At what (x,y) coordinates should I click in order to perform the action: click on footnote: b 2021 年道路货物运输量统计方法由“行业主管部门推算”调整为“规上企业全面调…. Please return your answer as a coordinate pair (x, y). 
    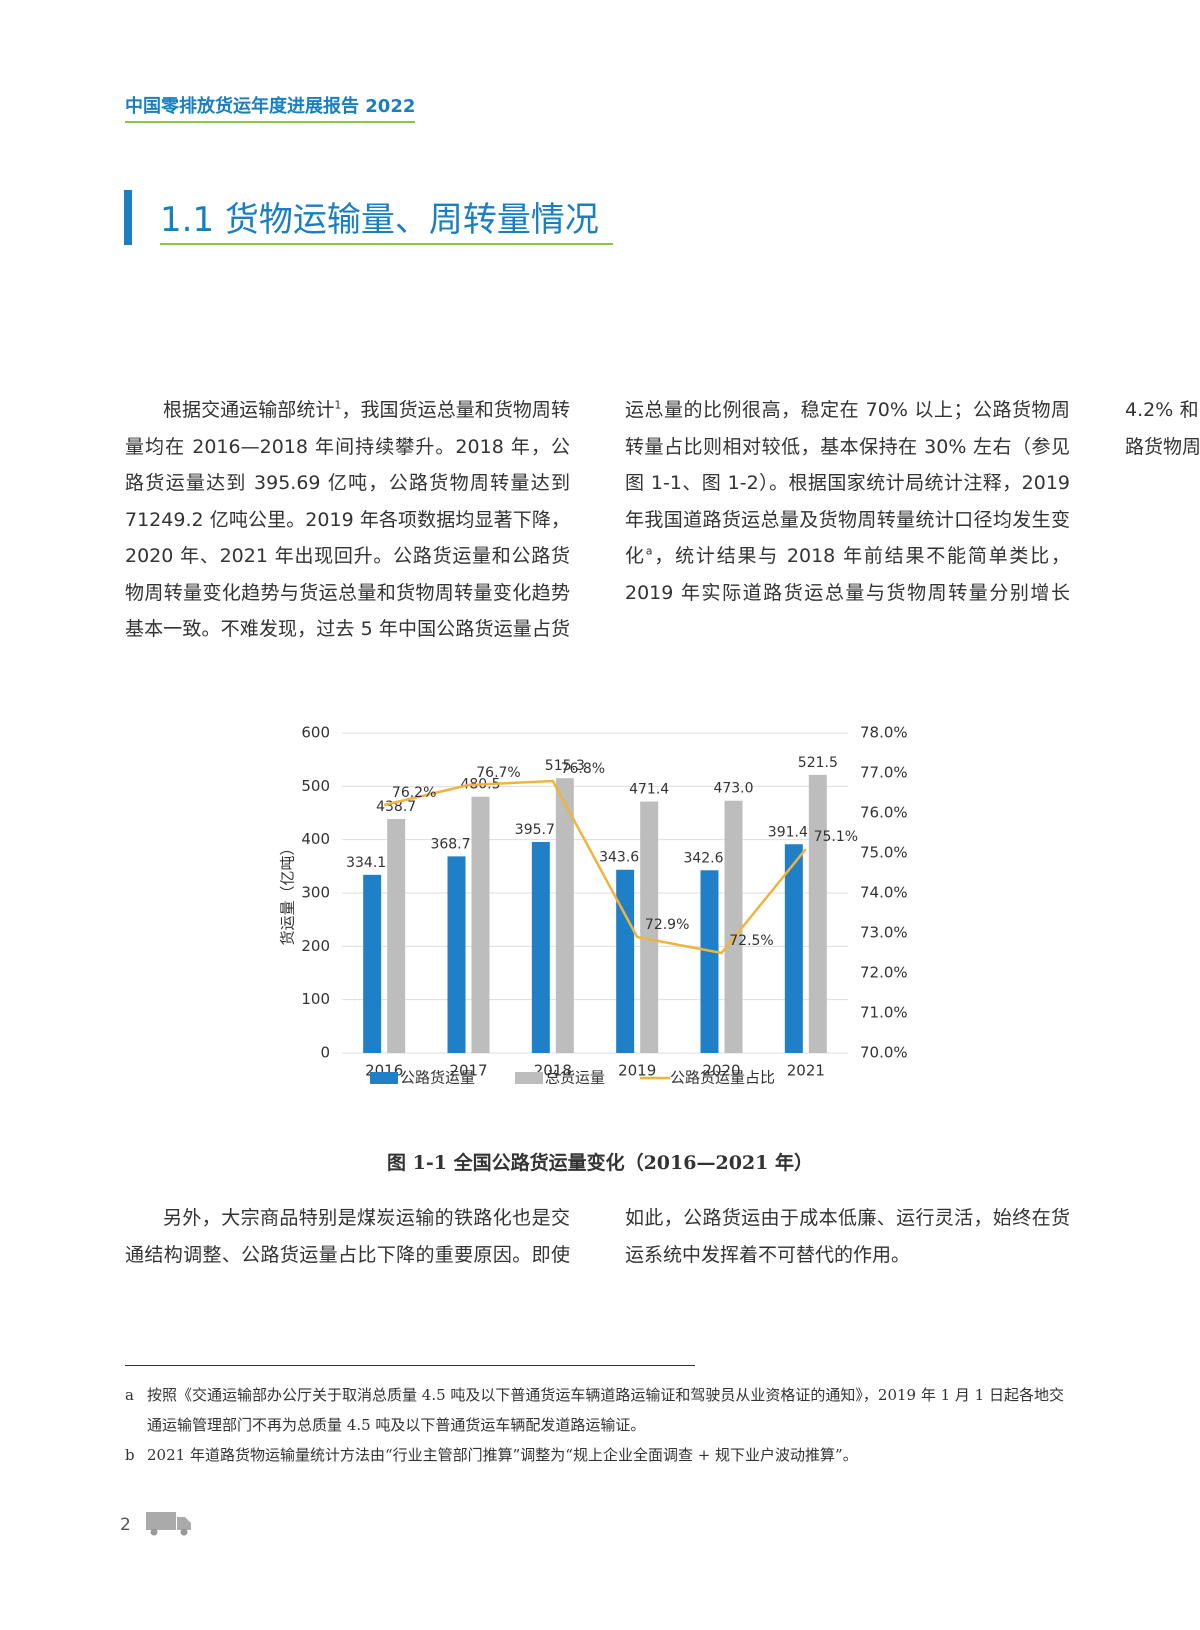
    Looking at the image, I should click on (597, 1455).